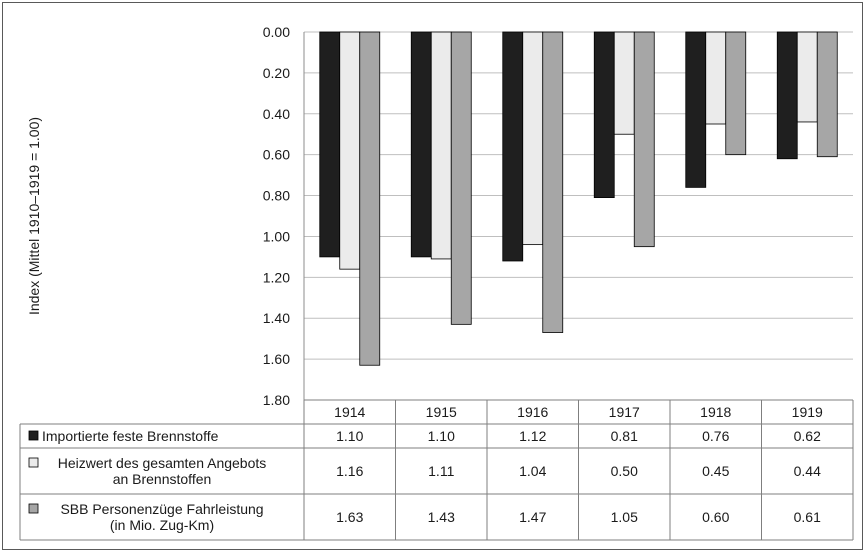 The image size is (867, 554). Describe the element at coordinates (162, 525) in the screenshot. I see `legend-label: (in Mio. Zug-Km)` at that location.